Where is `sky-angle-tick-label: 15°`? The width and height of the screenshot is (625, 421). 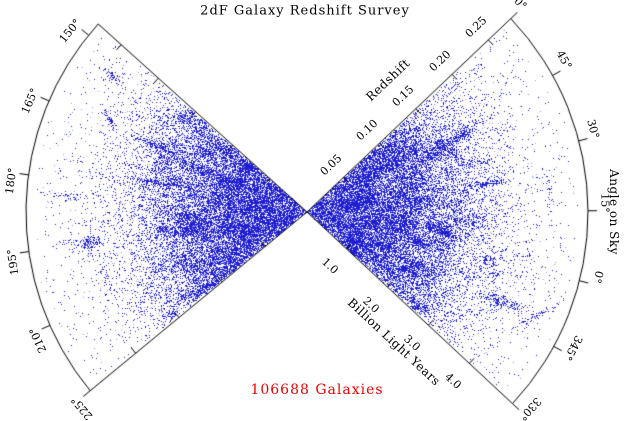 sky-angle-tick-label: 15° is located at coordinates (605, 202).